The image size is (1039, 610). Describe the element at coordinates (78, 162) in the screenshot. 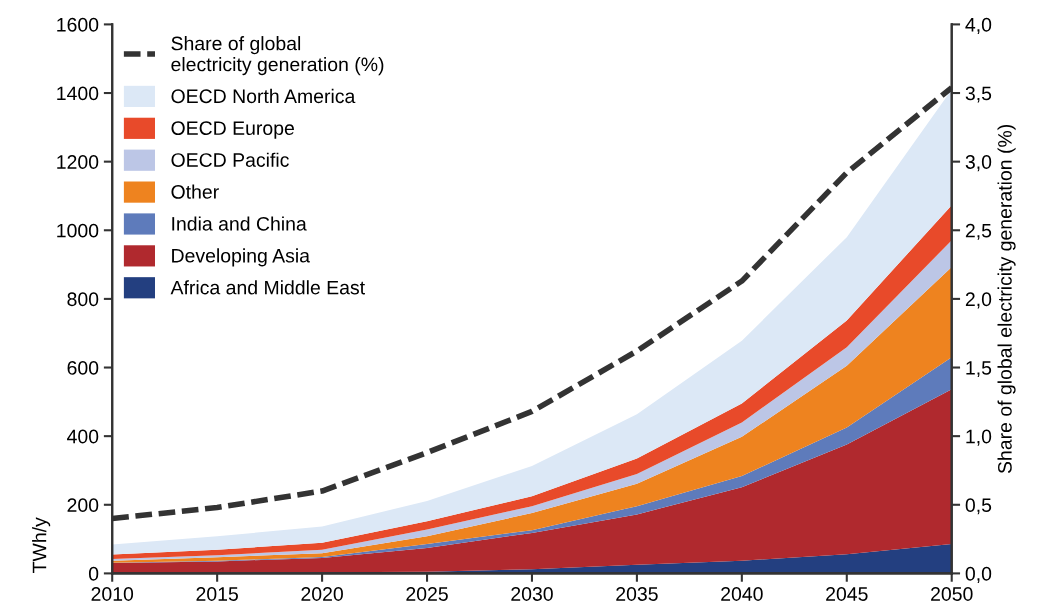

I see `y-tick-label: 1200` at that location.